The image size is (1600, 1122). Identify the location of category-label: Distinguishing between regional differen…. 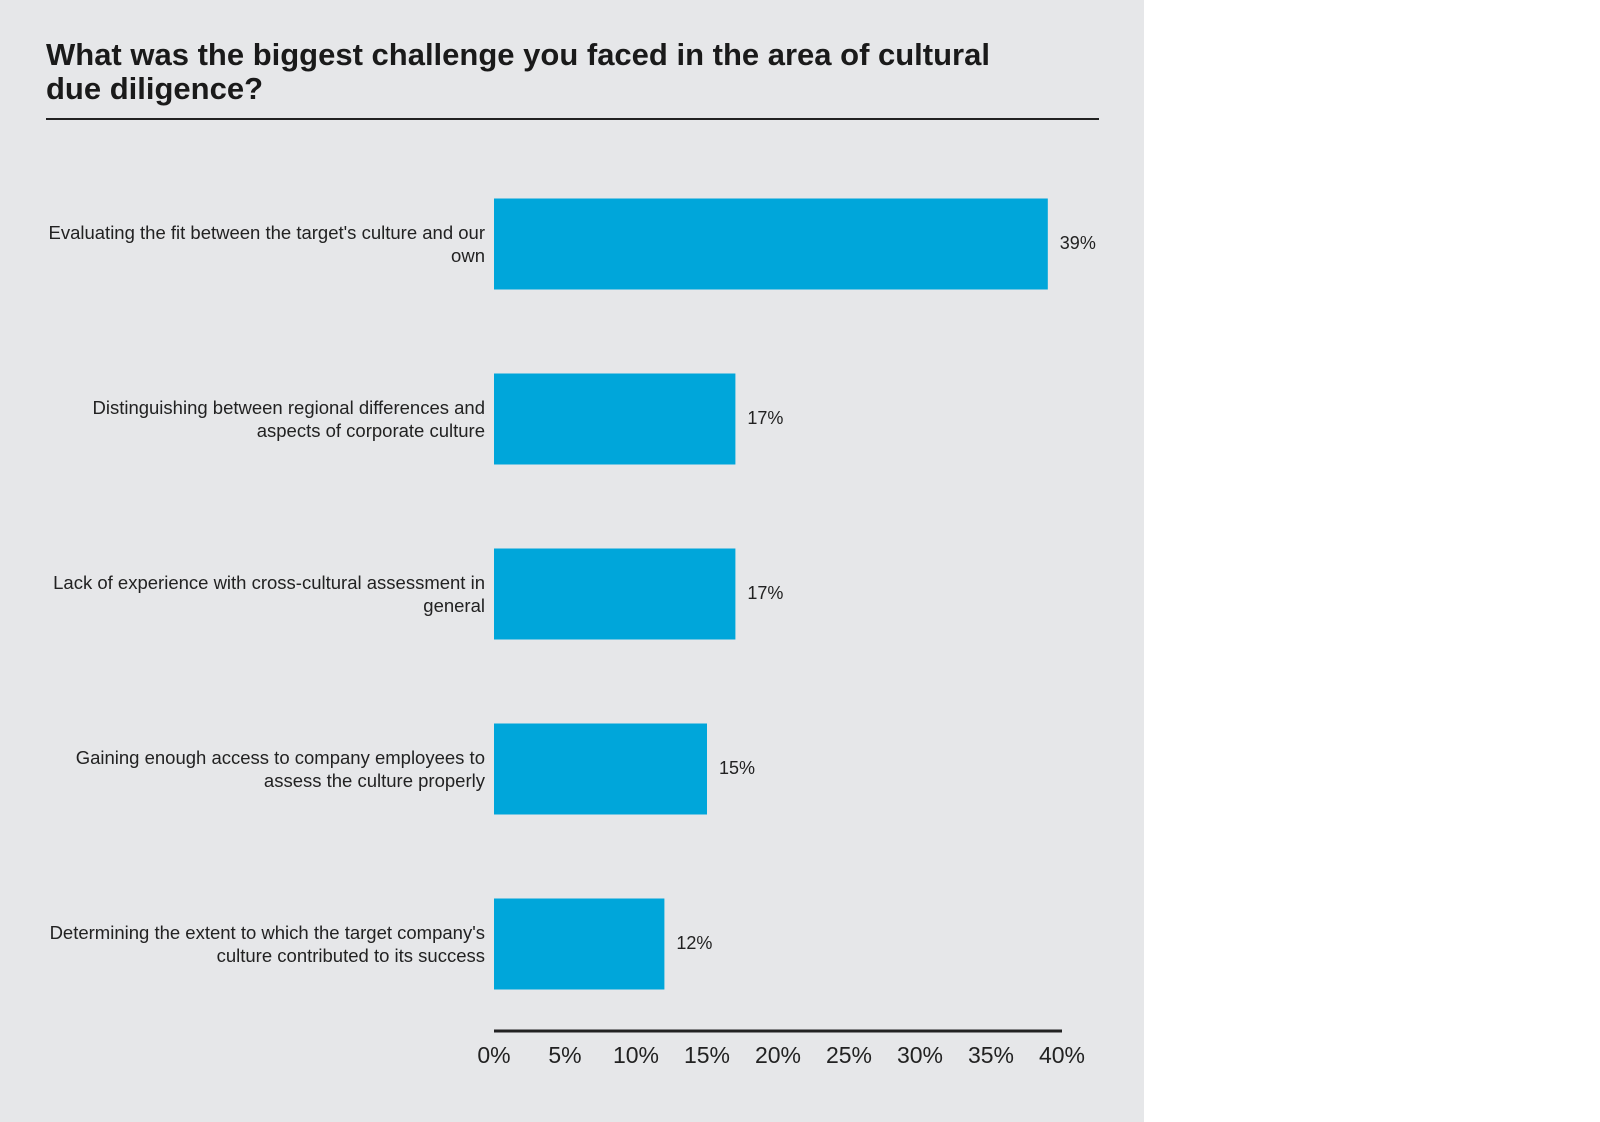
(288, 419).